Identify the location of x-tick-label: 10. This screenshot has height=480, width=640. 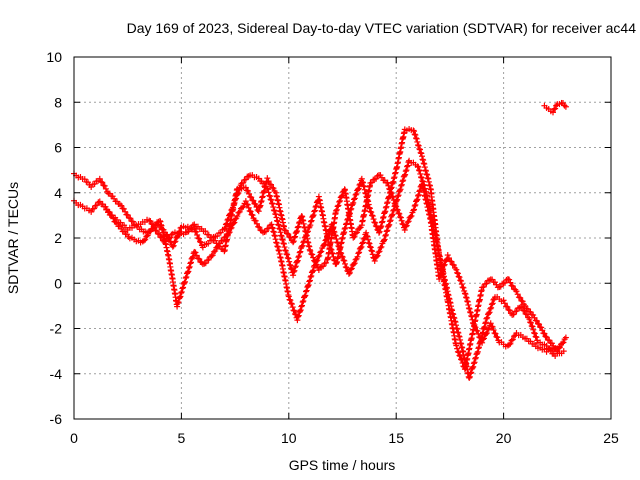
(289, 438).